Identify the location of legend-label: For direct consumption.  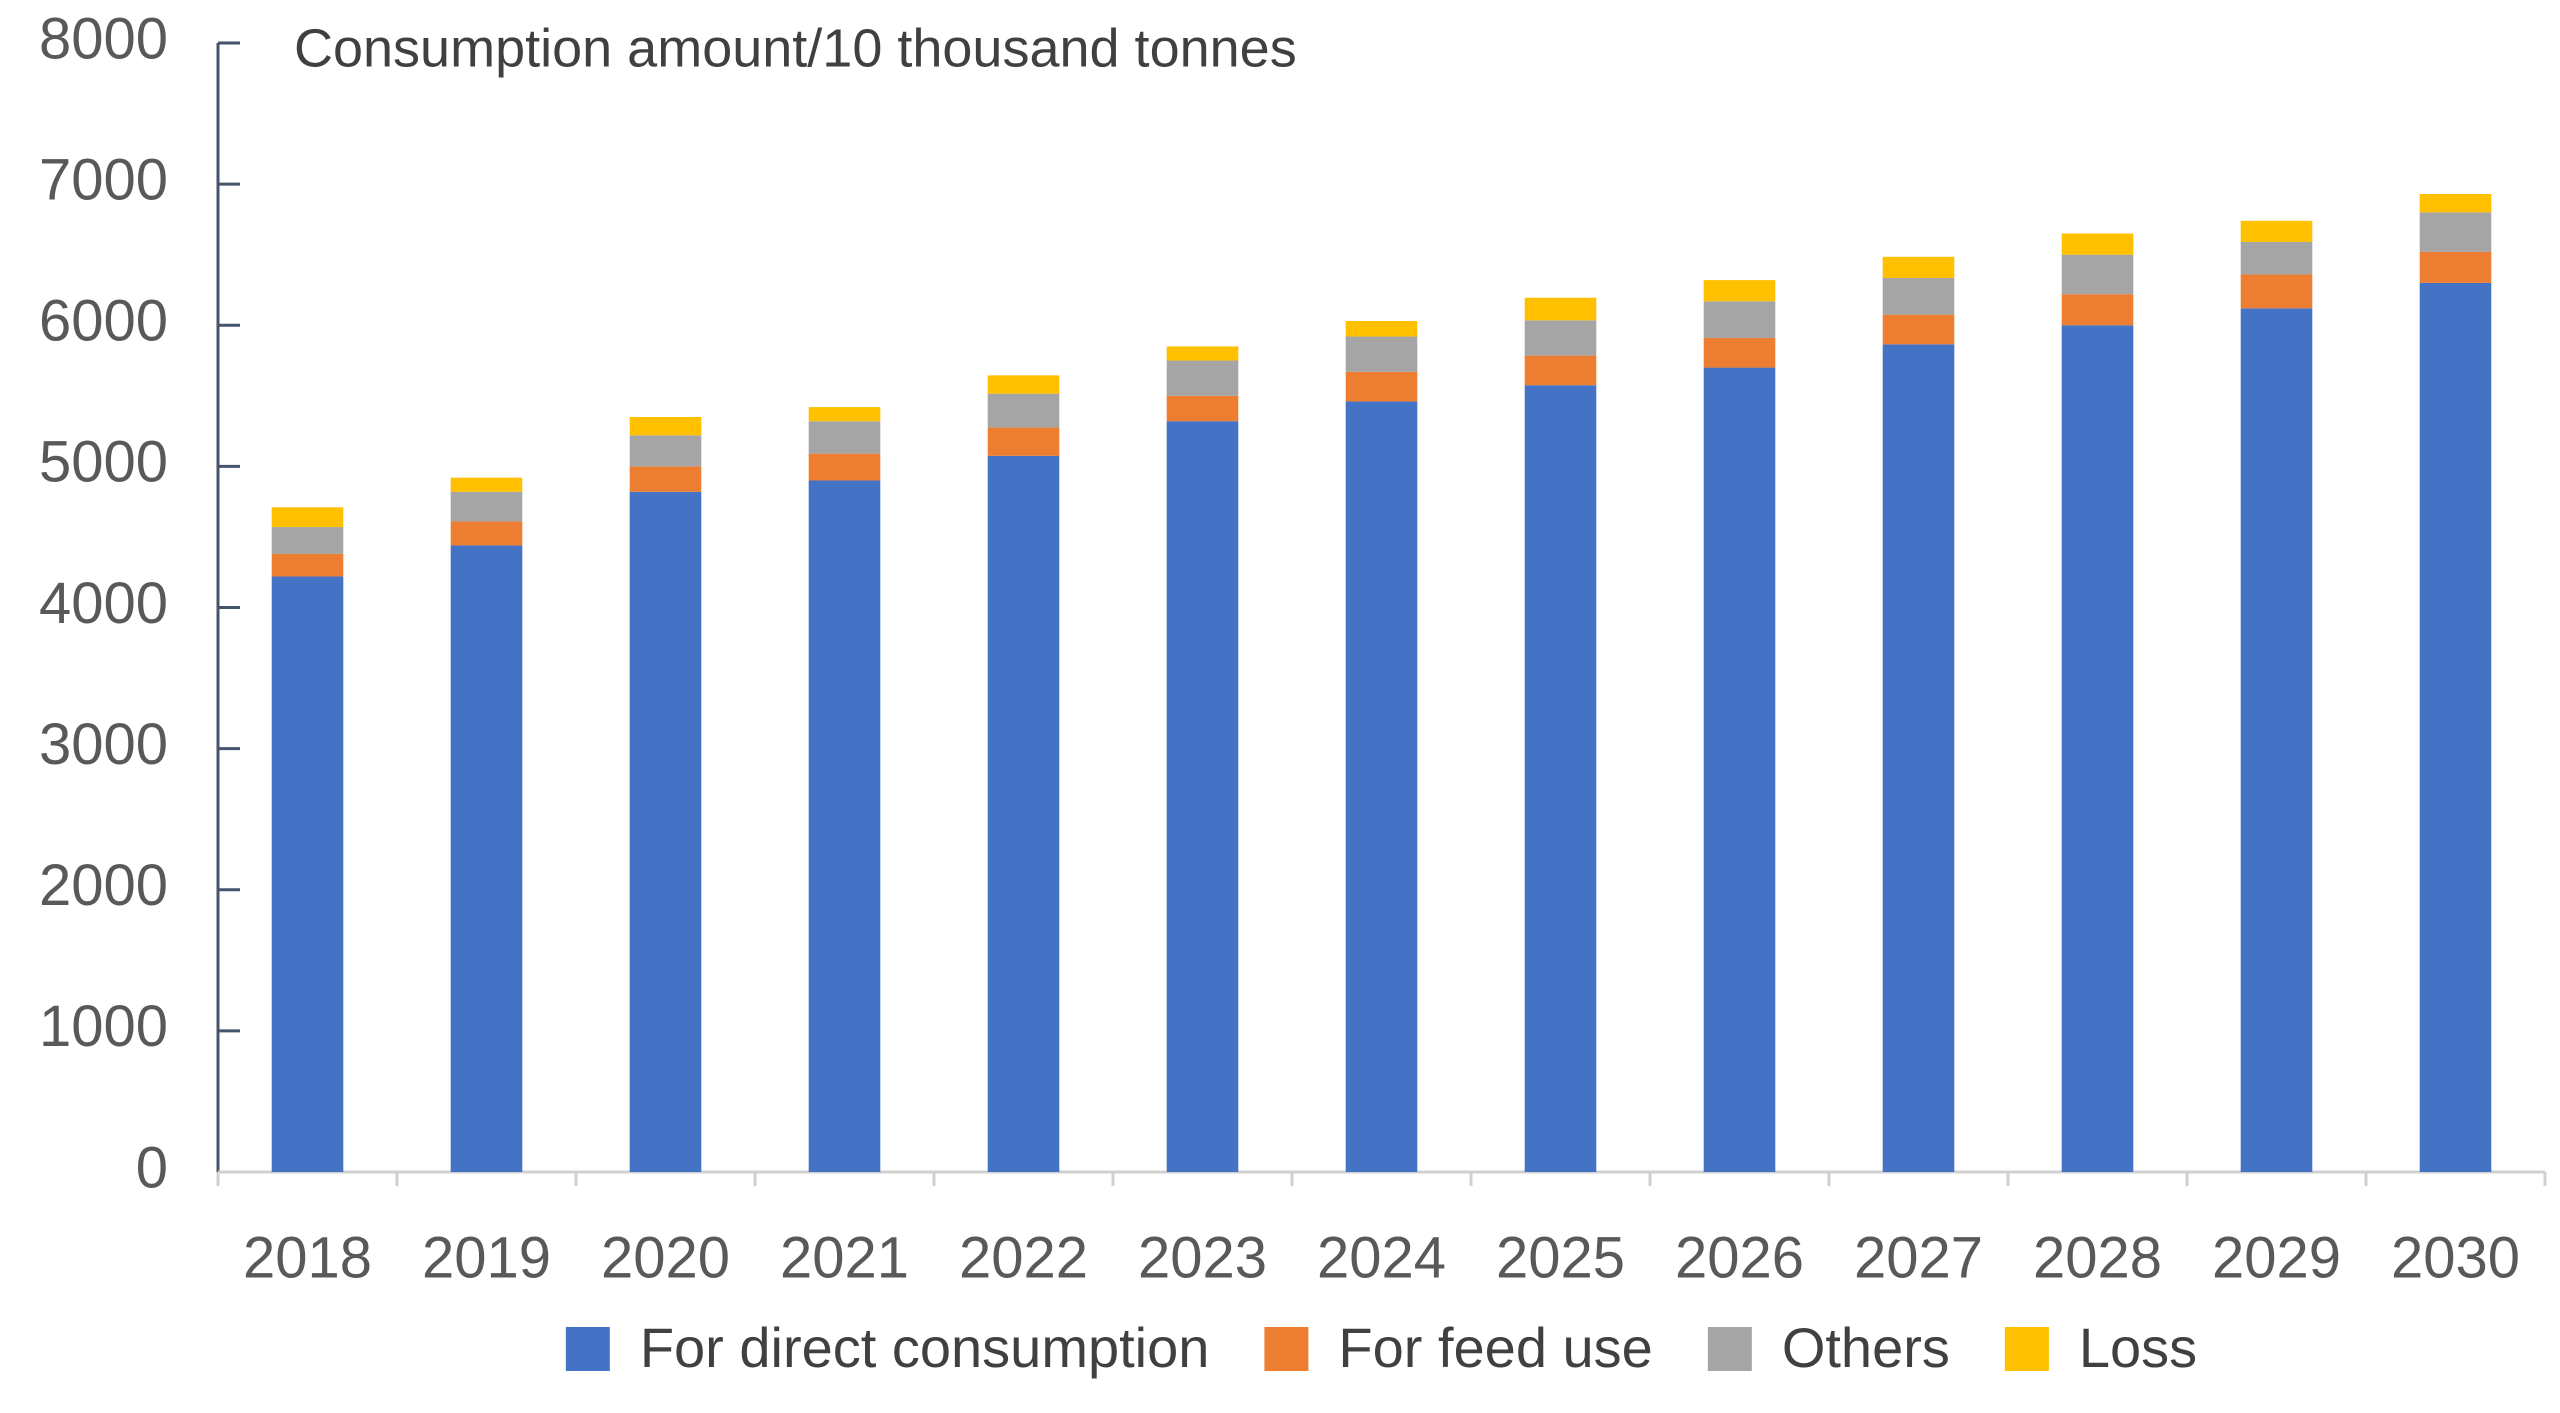
(925, 1347).